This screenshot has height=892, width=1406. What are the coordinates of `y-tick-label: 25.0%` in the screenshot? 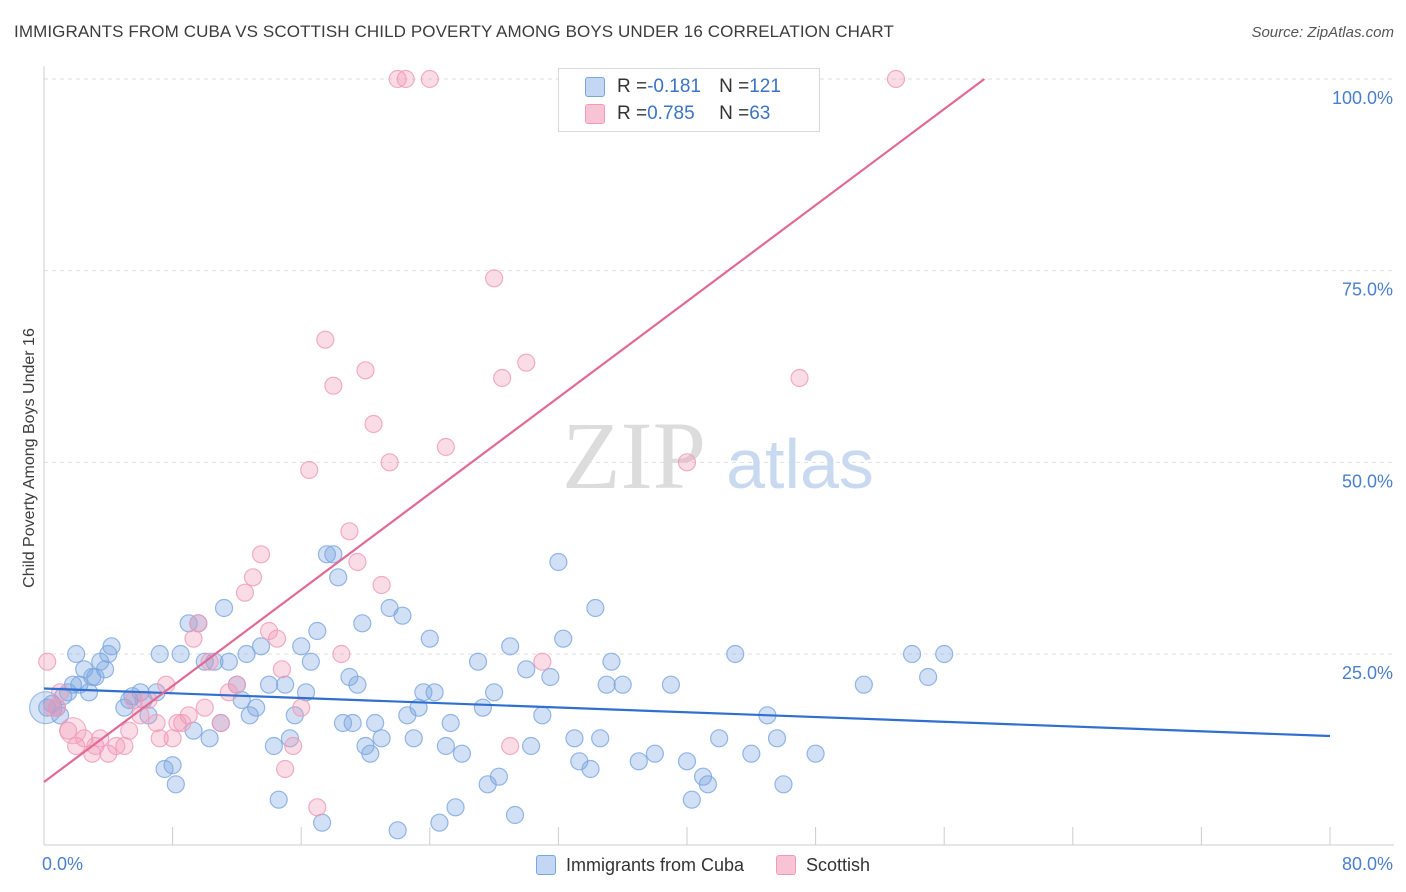 It's located at (1367, 673).